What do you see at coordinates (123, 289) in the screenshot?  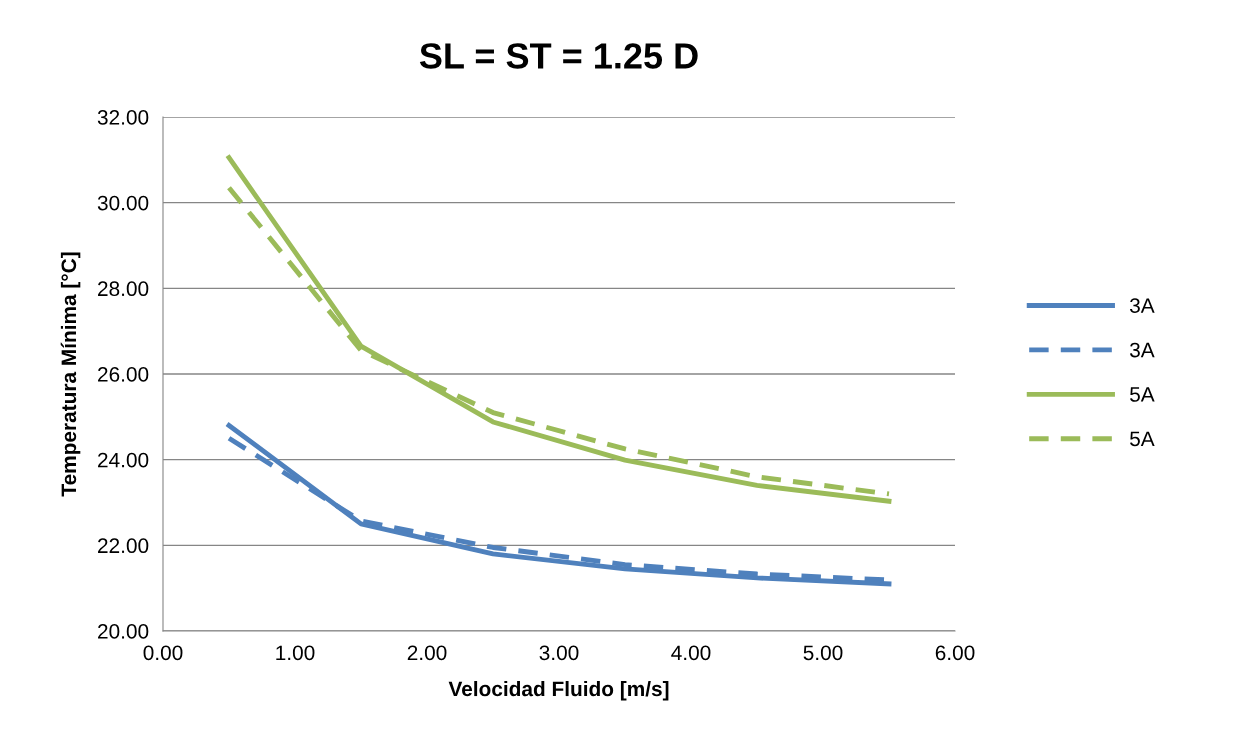 I see `y-tick-label: 28.00` at bounding box center [123, 289].